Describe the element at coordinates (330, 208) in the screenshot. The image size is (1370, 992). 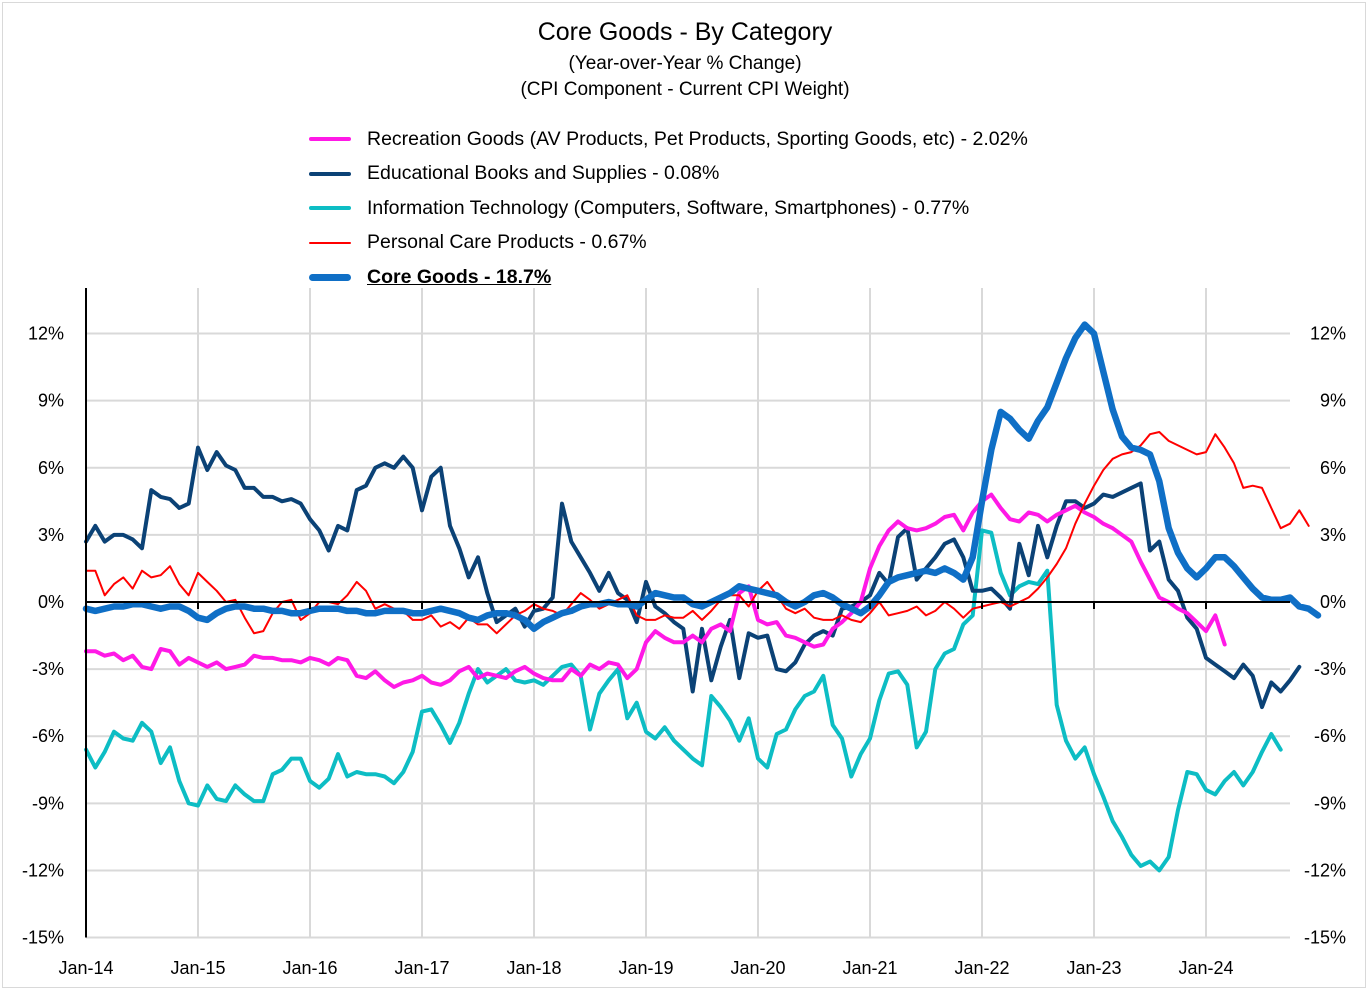
I see `legend-swatch-information-technology` at that location.